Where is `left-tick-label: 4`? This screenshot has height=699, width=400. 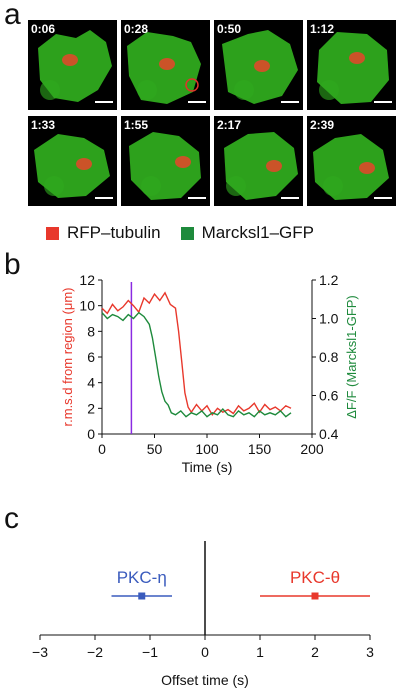 left-tick-label: 4 is located at coordinates (91, 383).